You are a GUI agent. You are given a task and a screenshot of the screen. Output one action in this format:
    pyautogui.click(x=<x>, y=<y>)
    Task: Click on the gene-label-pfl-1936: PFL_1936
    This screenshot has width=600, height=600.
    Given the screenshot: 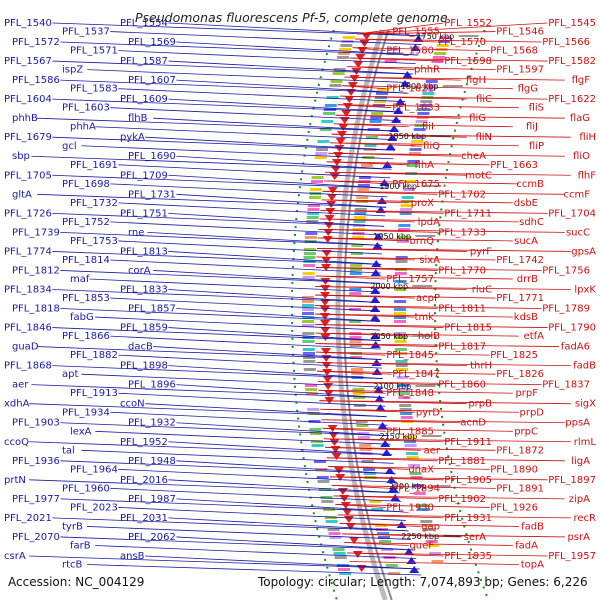 What is the action you would take?
    pyautogui.click(x=36, y=461)
    